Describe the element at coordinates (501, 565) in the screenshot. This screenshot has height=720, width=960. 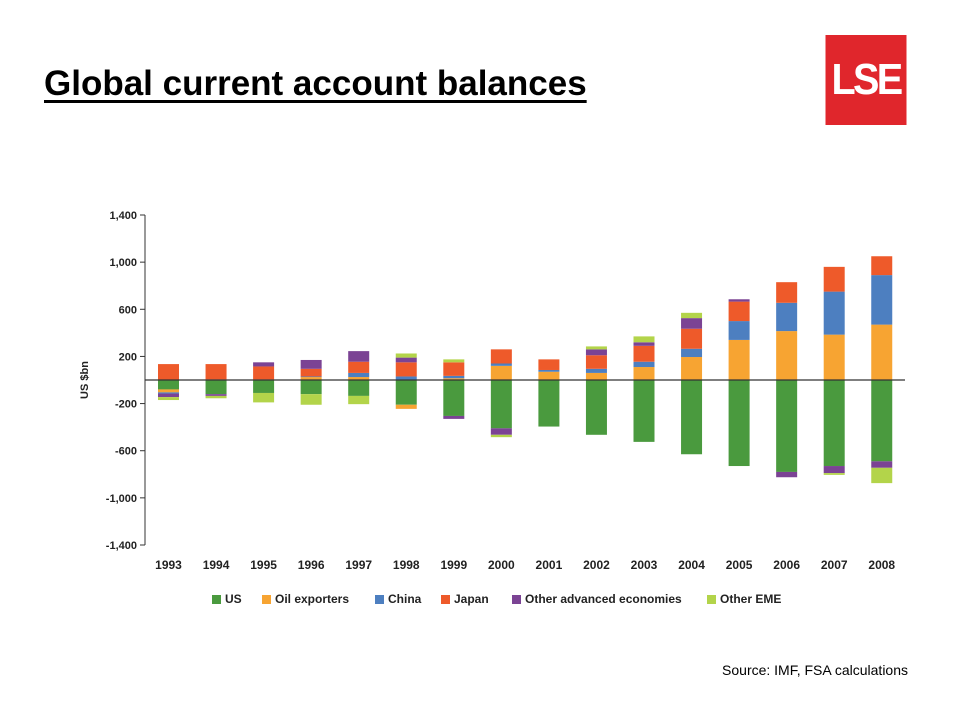
I see `x-tick-label: 2000` at that location.